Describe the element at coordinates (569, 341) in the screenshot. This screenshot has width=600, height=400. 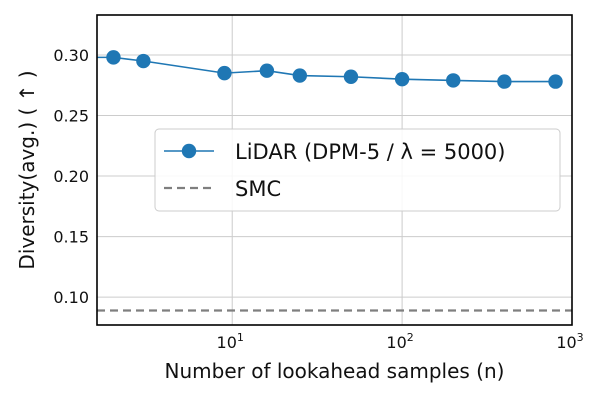
I see `x-tick-label: 10³` at that location.